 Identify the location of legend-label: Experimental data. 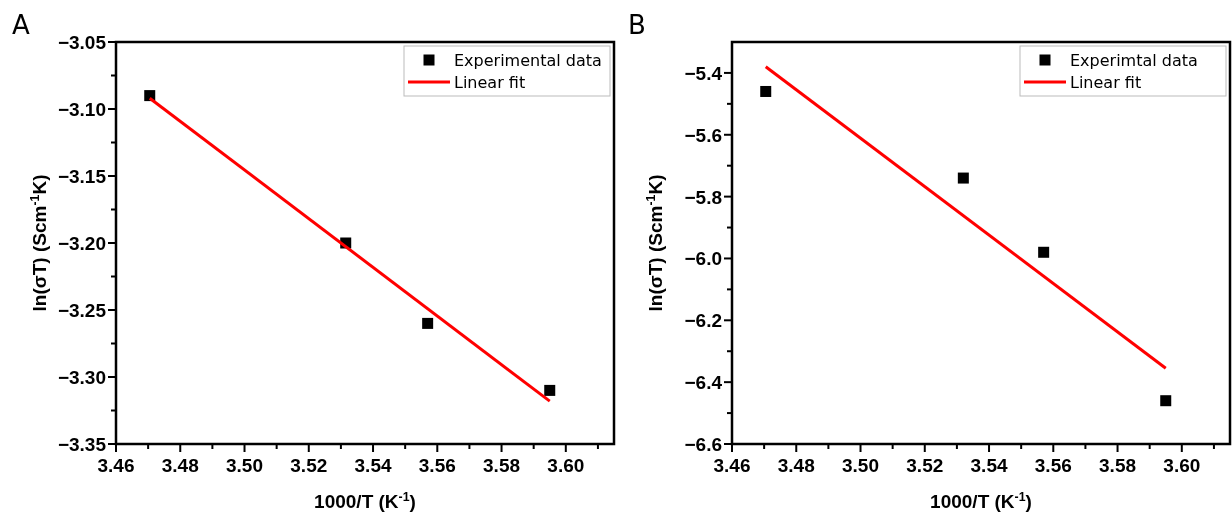
(528, 60).